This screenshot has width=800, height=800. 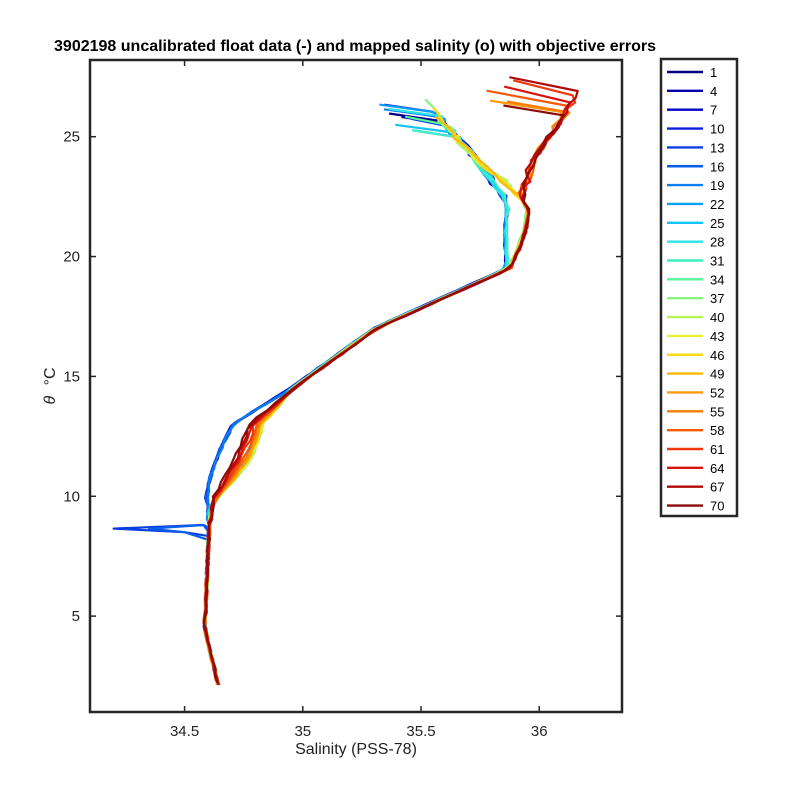 I want to click on svg-text: θ °C, so click(x=50, y=385).